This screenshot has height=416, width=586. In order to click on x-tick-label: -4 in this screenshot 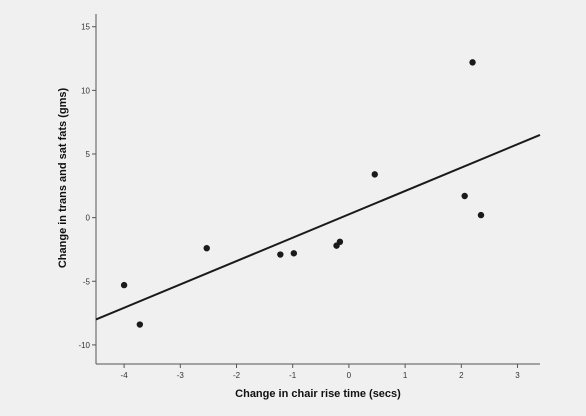, I will do `click(125, 375)`.